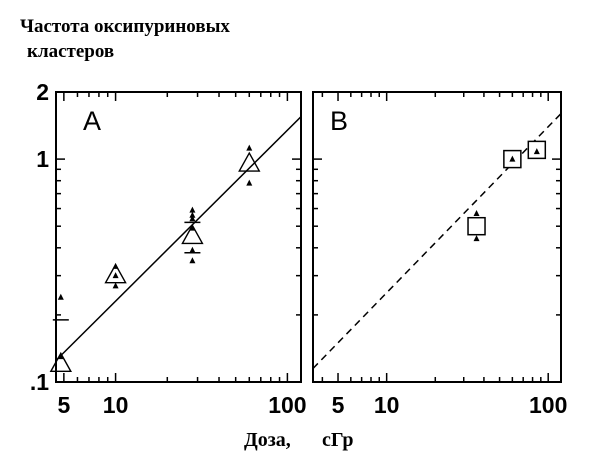 The height and width of the screenshot is (465, 599). What do you see at coordinates (125, 26) in the screenshot?
I see `y-axis-title-line1: Частота оксипуриновых` at bounding box center [125, 26].